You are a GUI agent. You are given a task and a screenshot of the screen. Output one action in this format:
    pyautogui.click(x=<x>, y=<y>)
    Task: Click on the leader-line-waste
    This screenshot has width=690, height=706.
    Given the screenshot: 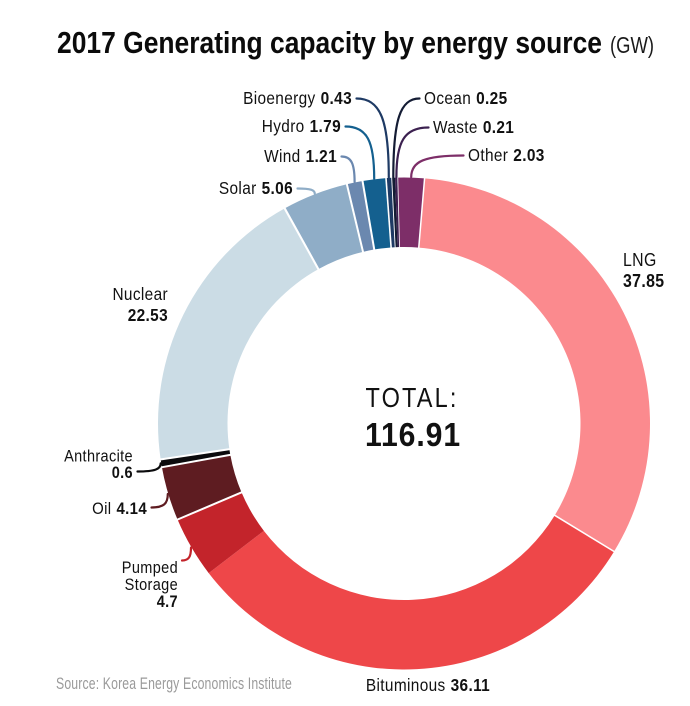 What is the action you would take?
    pyautogui.click(x=412, y=152)
    